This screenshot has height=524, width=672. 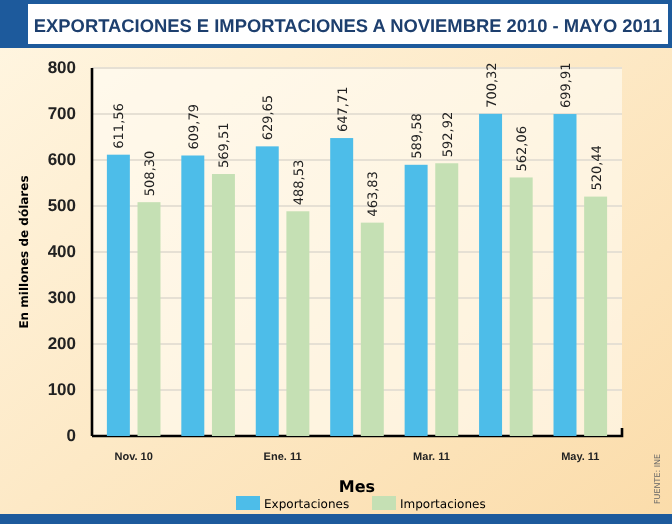 What do you see at coordinates (62, 251) in the screenshot?
I see `y-tick-label: 400` at bounding box center [62, 251].